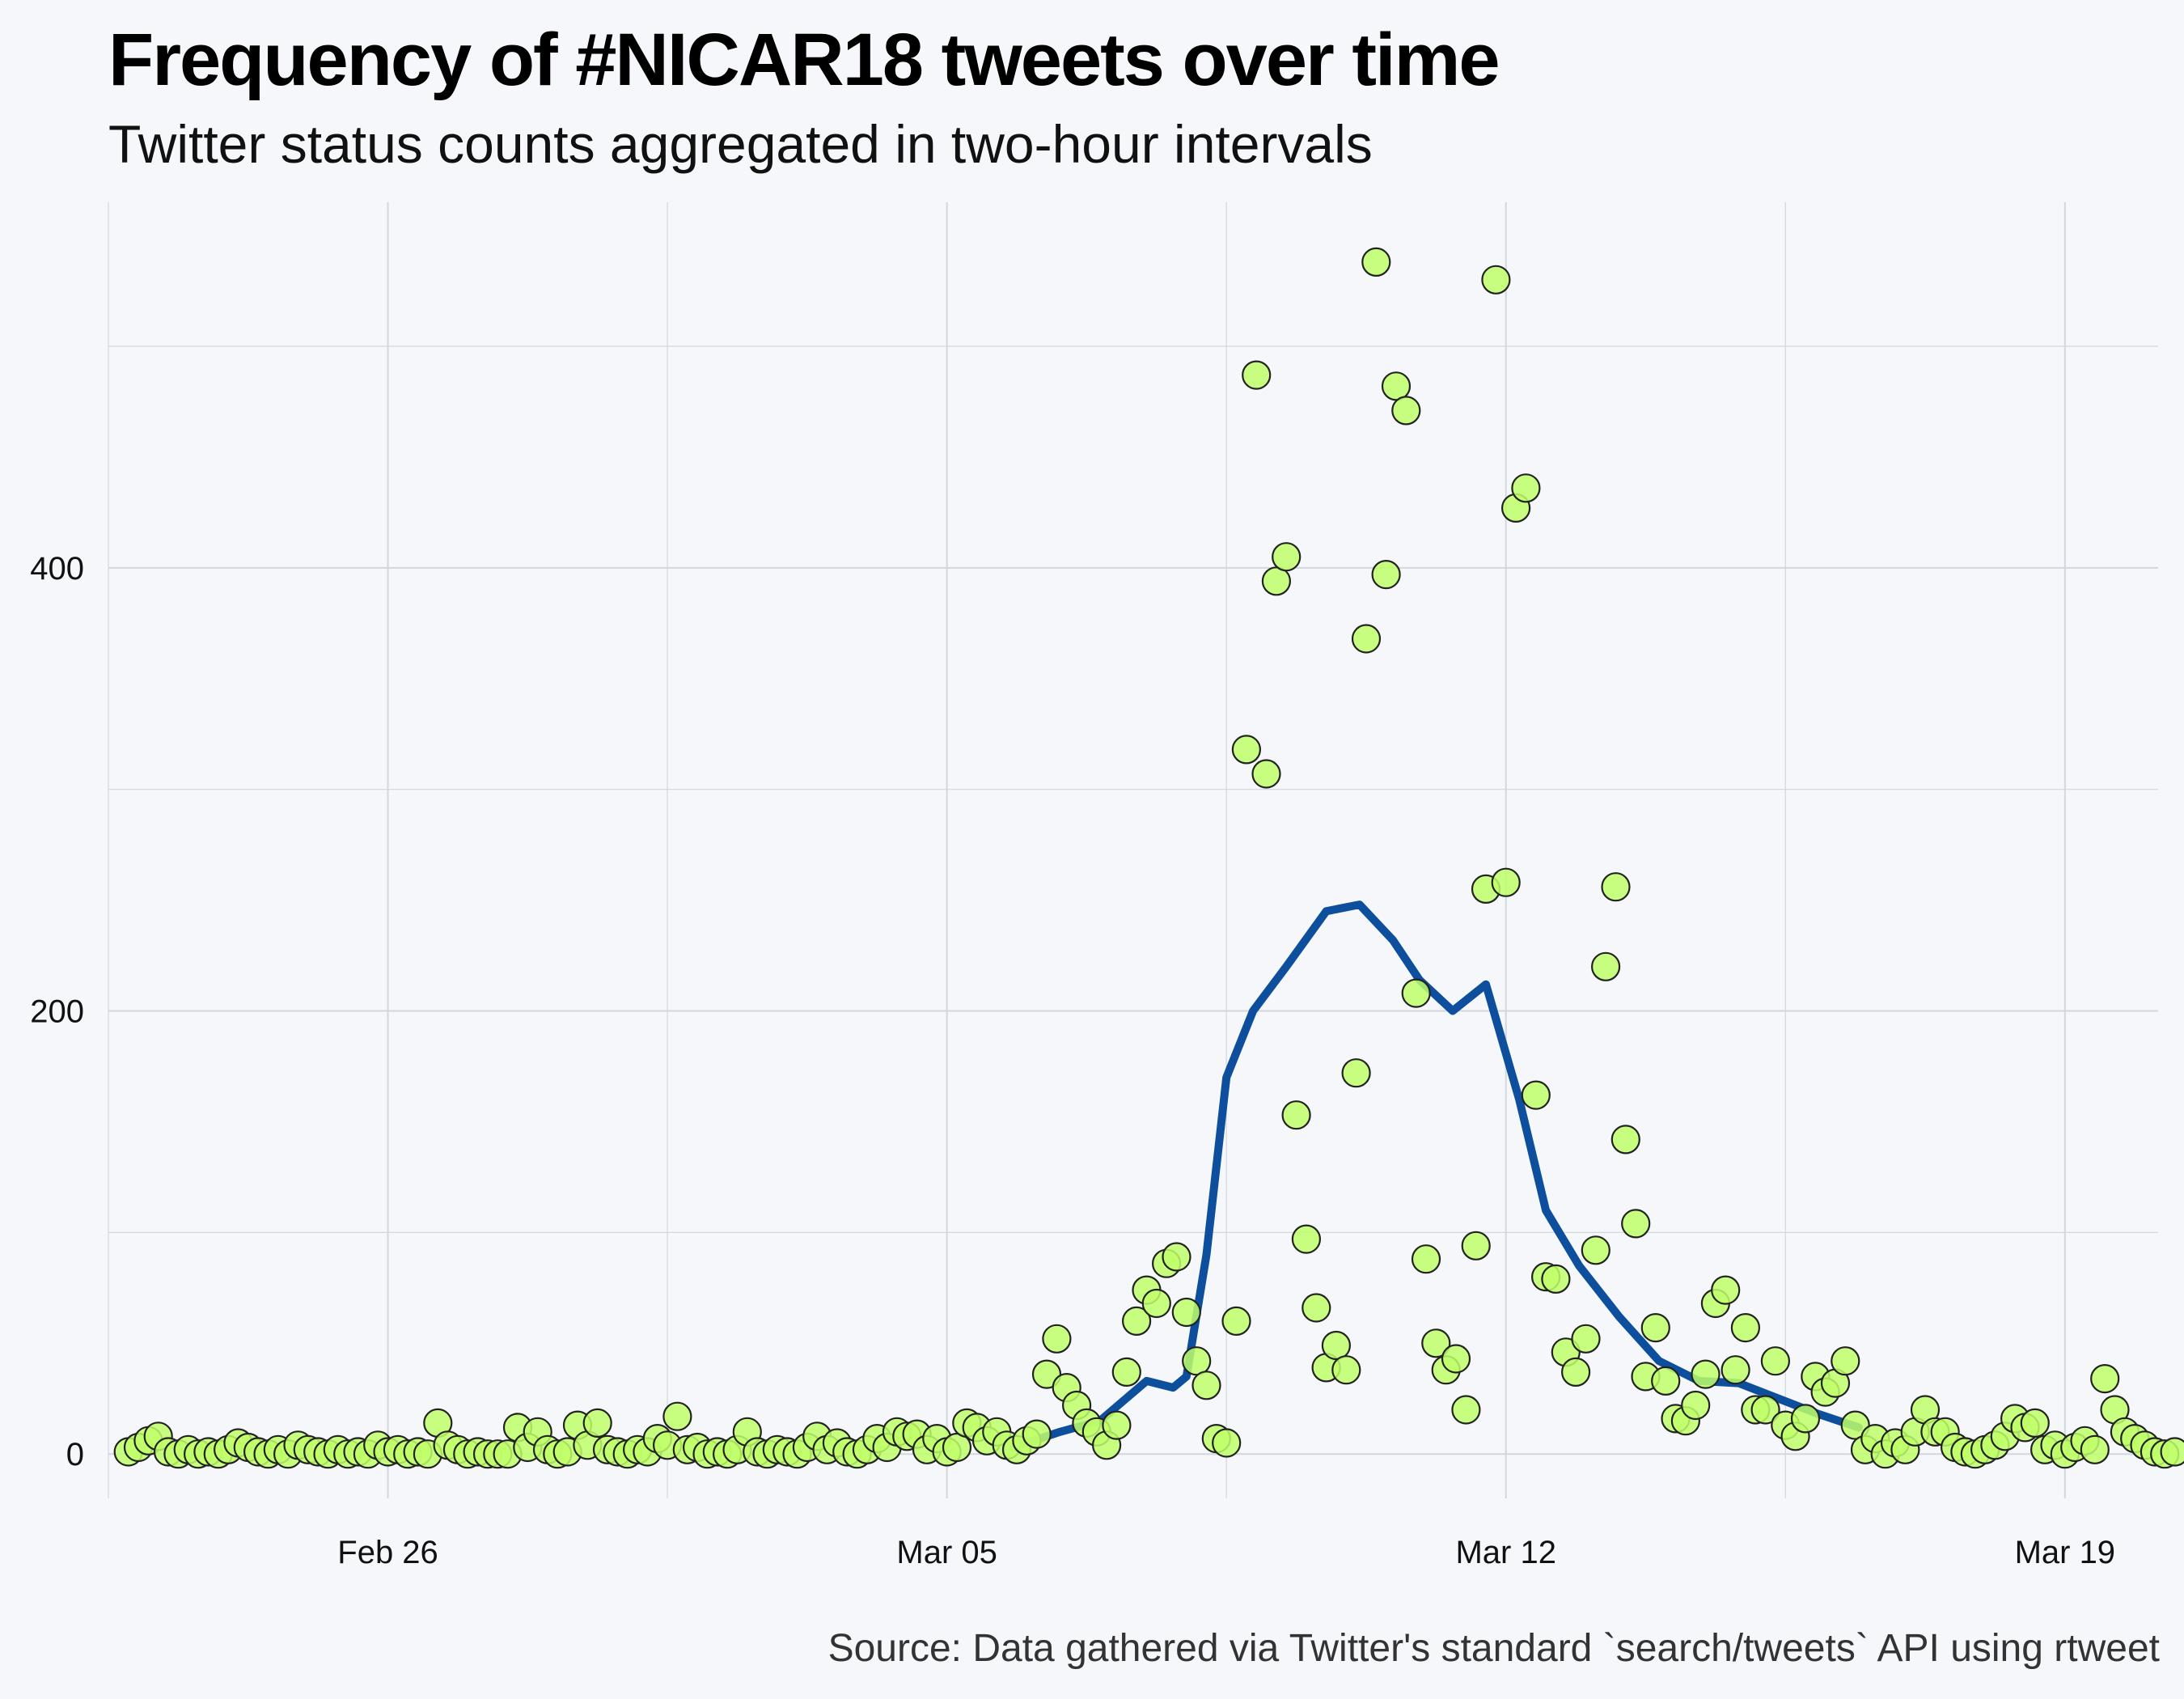 The height and width of the screenshot is (1699, 2184). I want to click on x-tick-label: Mar 05, so click(946, 1552).